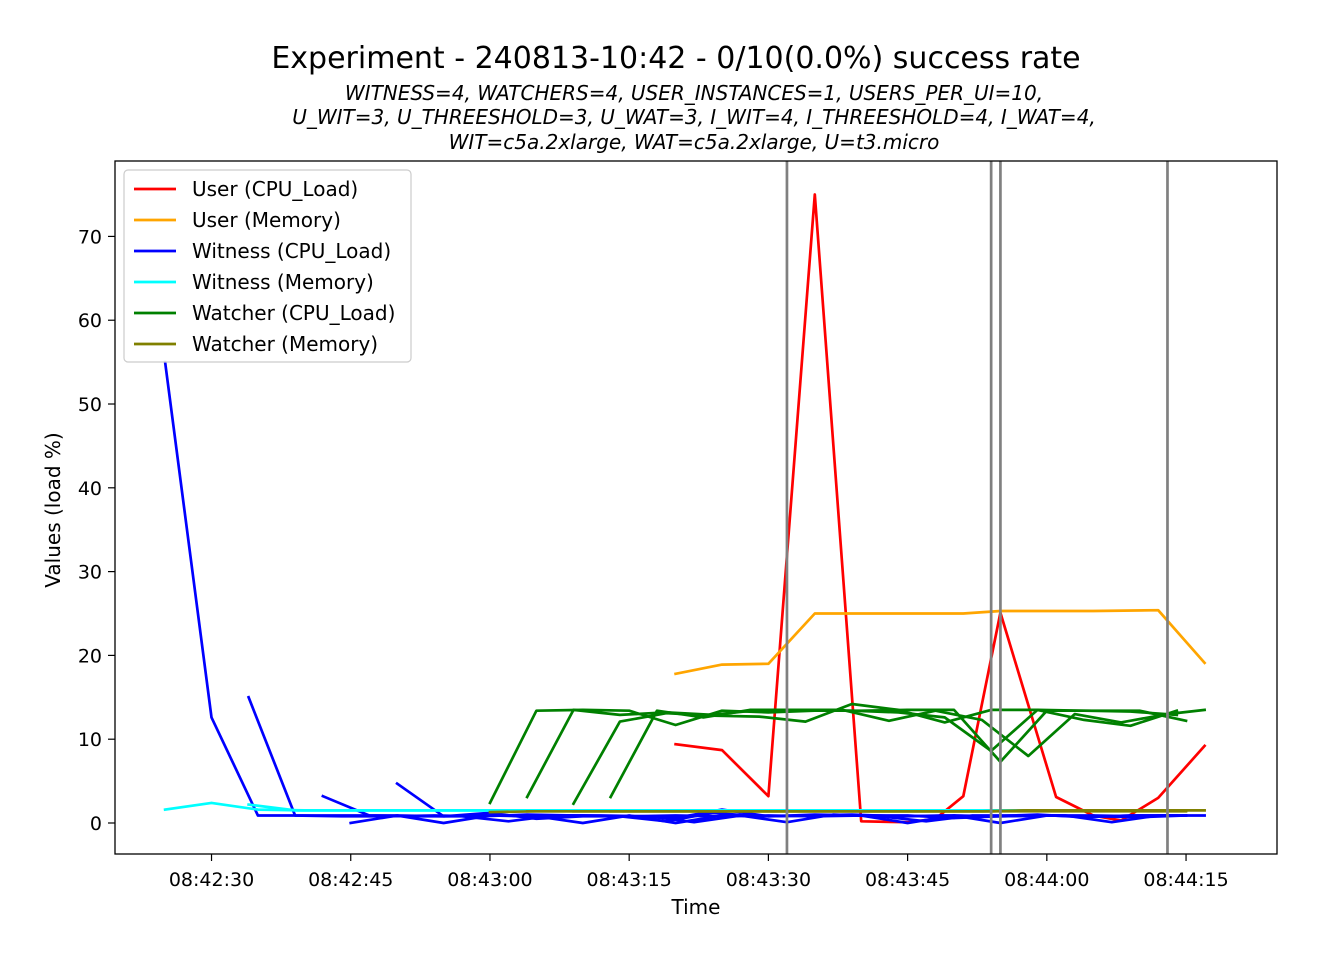 This screenshot has width=1322, height=962. Describe the element at coordinates (211, 880) in the screenshot. I see `x-tick-label: 08:42:30` at that location.